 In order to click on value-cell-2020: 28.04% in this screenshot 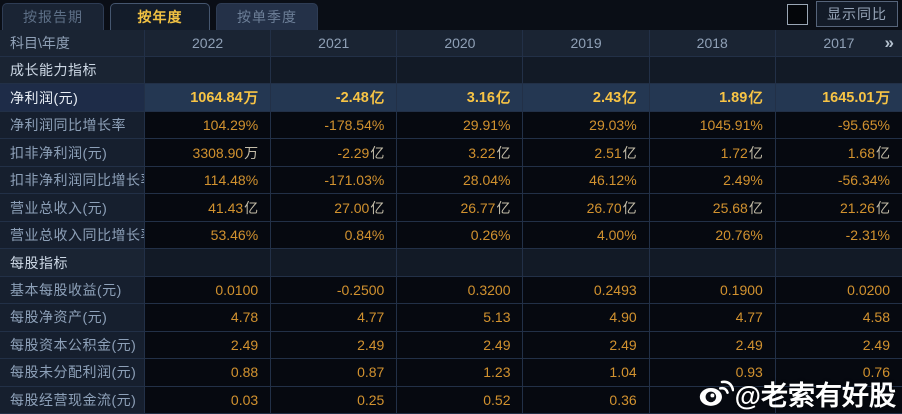, I will do `click(460, 180)`.